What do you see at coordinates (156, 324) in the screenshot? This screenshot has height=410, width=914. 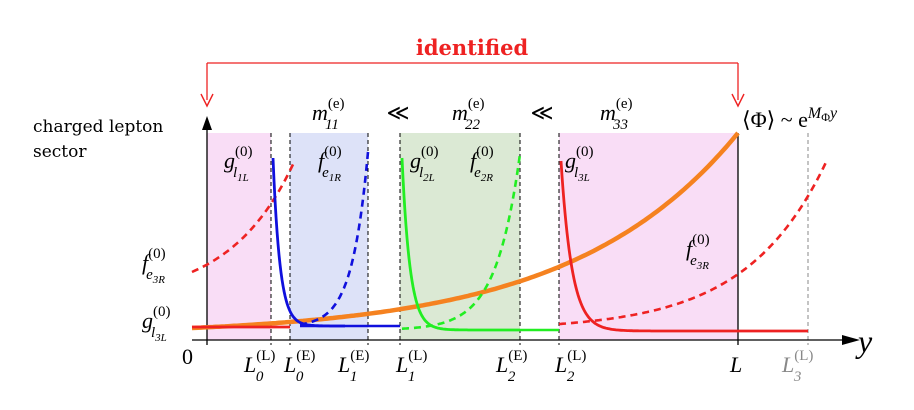 I see `label-g-l3L-left: g(0) l3L` at bounding box center [156, 324].